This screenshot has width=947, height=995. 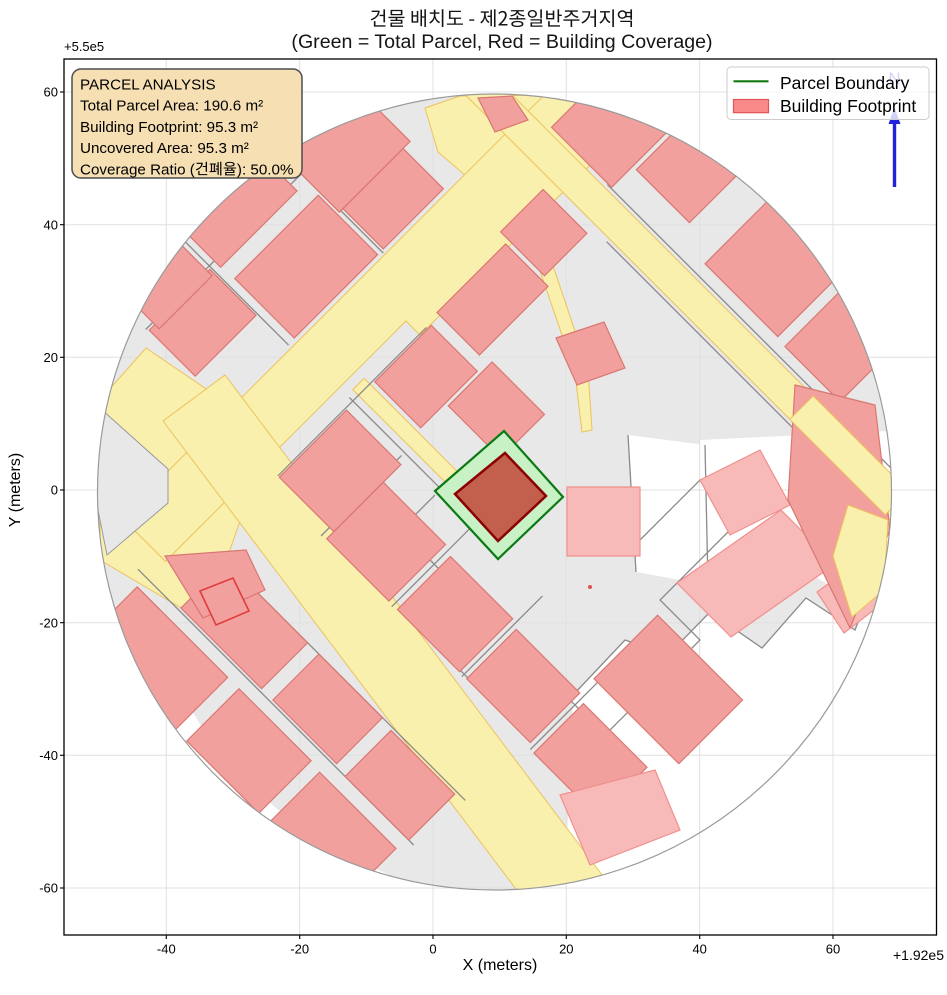 I want to click on svg-text: -60, so click(x=48, y=888).